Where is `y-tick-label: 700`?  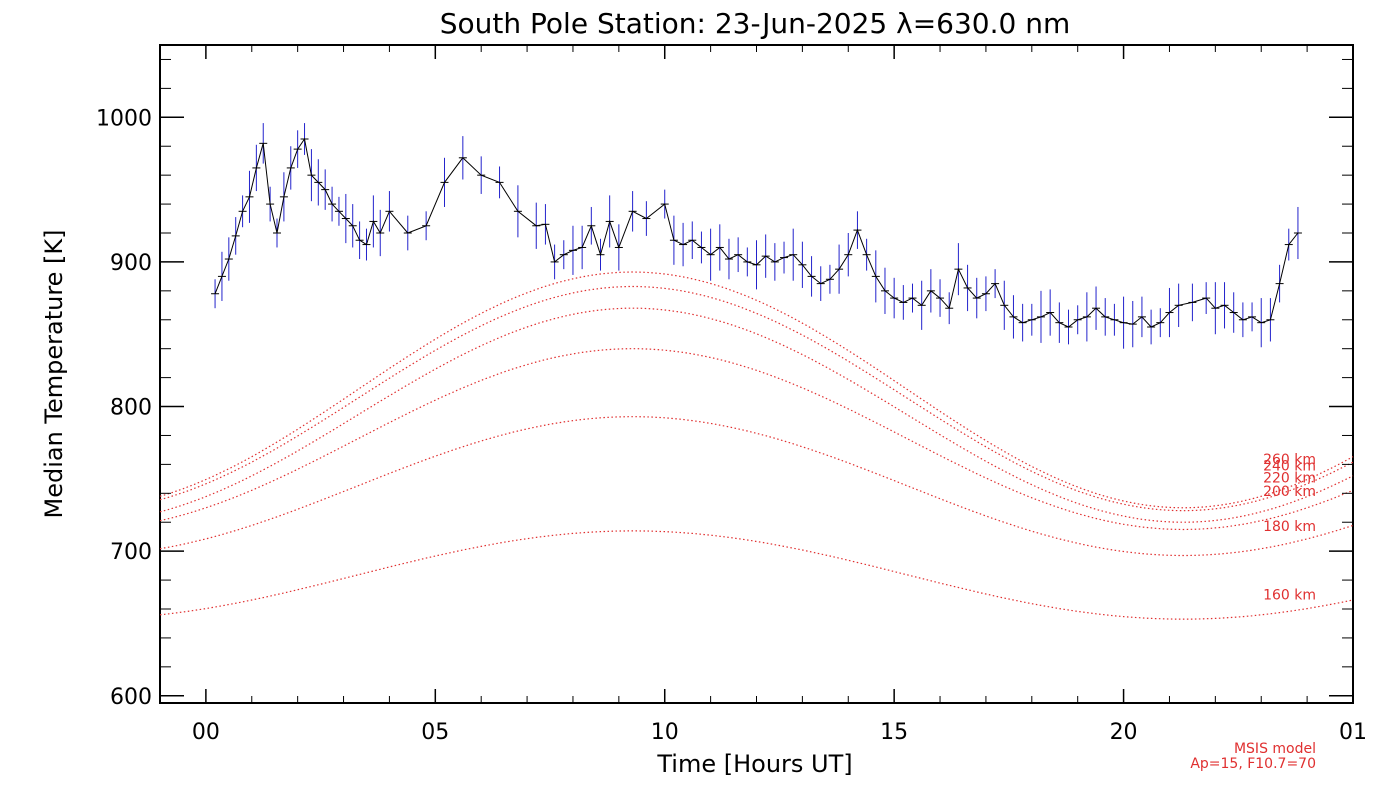 y-tick-label: 700 is located at coordinates (131, 552).